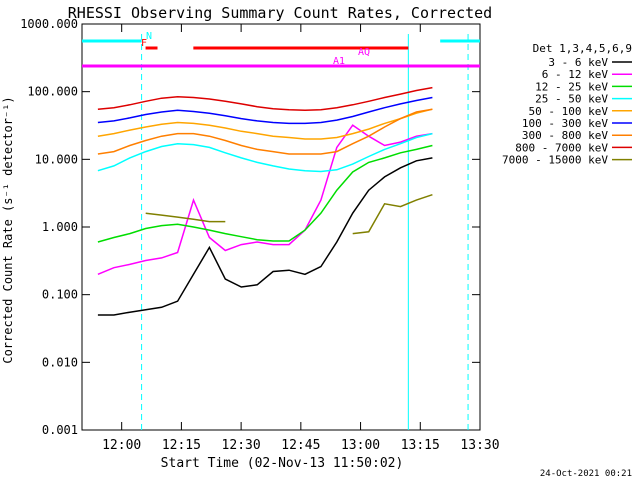 This screenshot has width=640, height=484. What do you see at coordinates (575, 74) in the screenshot?
I see `legend-entry-1: 6 - 12 keV` at bounding box center [575, 74].